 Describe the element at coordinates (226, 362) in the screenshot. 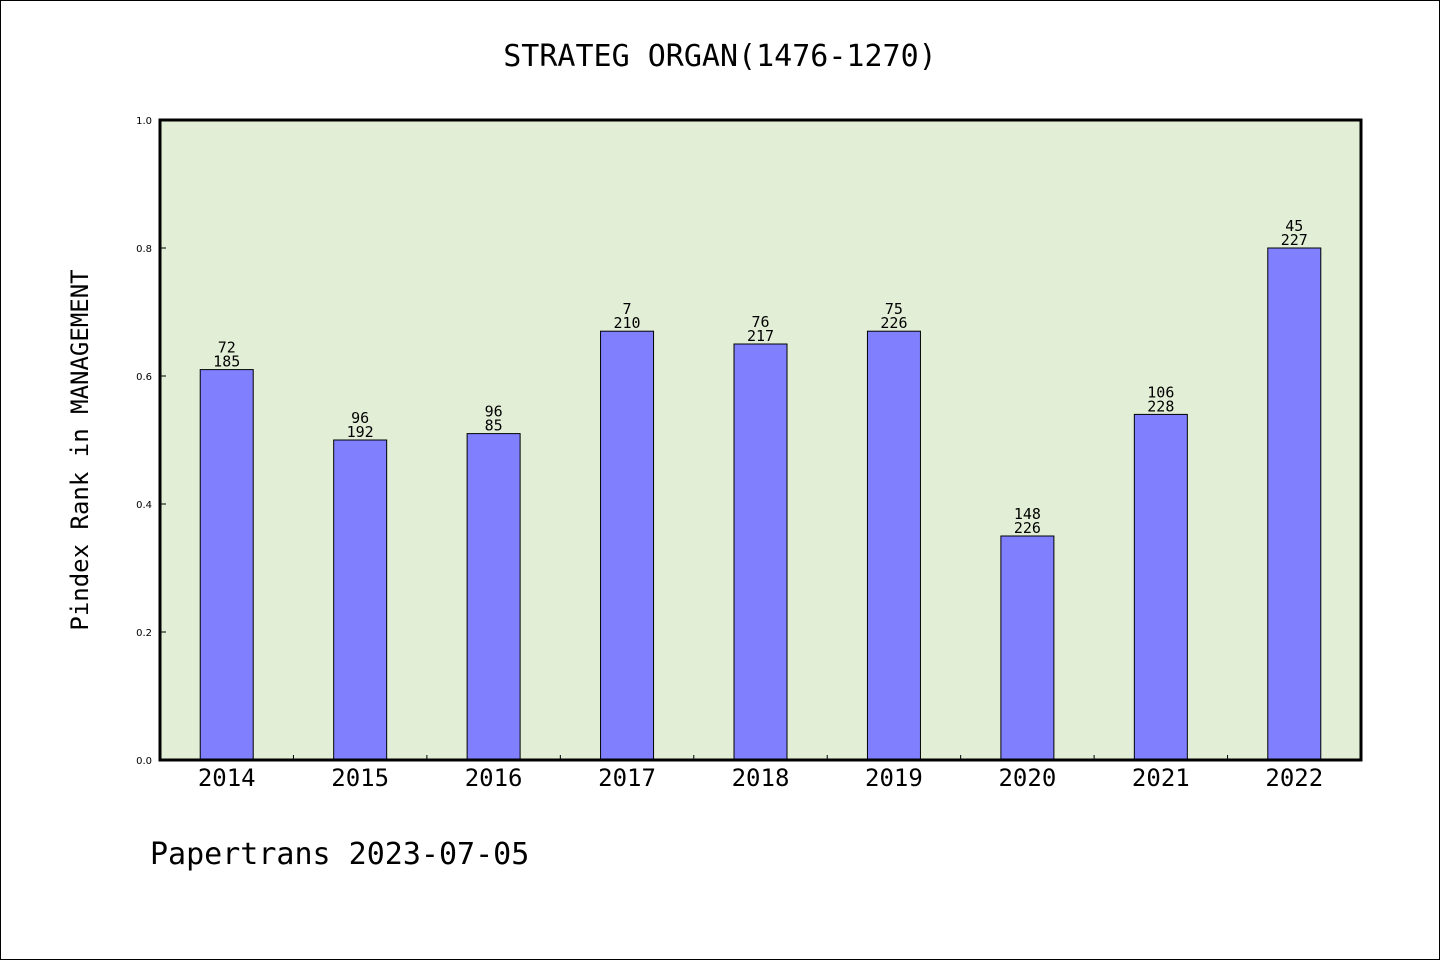

I see `data-label-bottom-2014: 185` at that location.